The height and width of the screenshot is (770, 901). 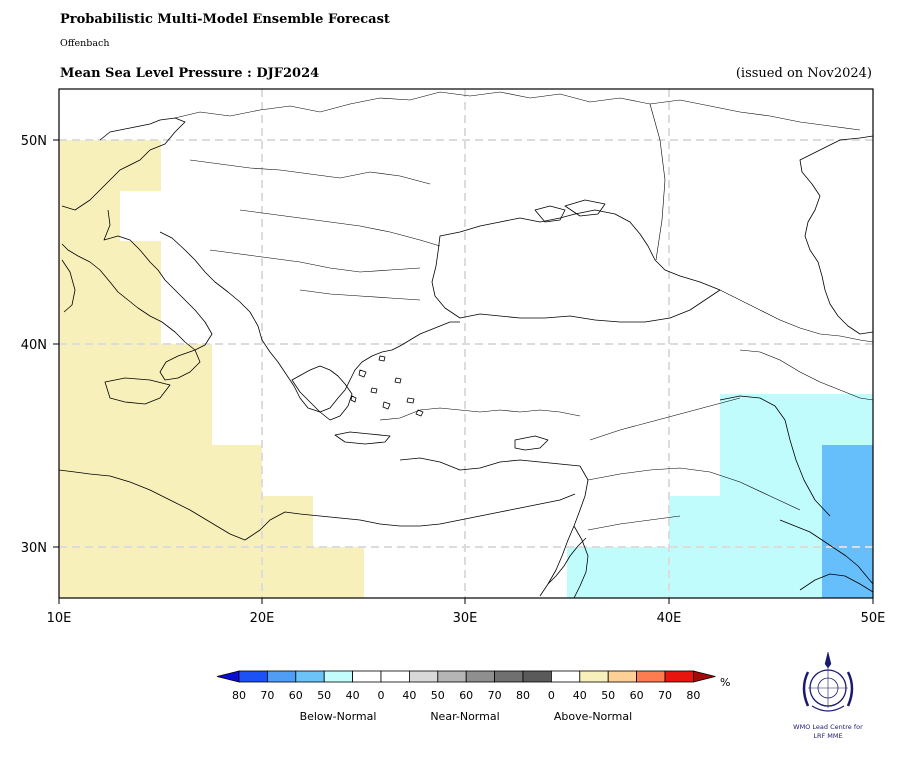 What do you see at coordinates (190, 73) in the screenshot?
I see `map-title: Mean Sea Level Pressure : DJF2024` at bounding box center [190, 73].